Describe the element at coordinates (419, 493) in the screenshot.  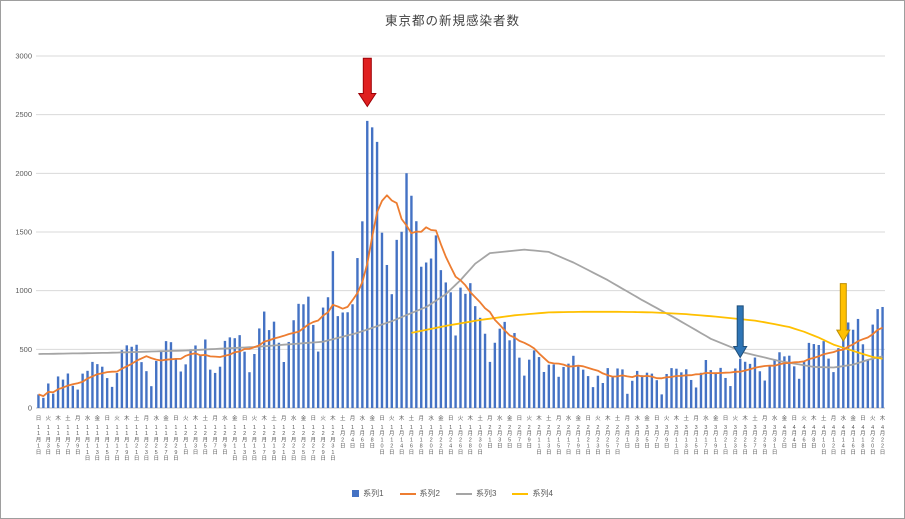
I see `legend-item-series2: 系列2` at that location.